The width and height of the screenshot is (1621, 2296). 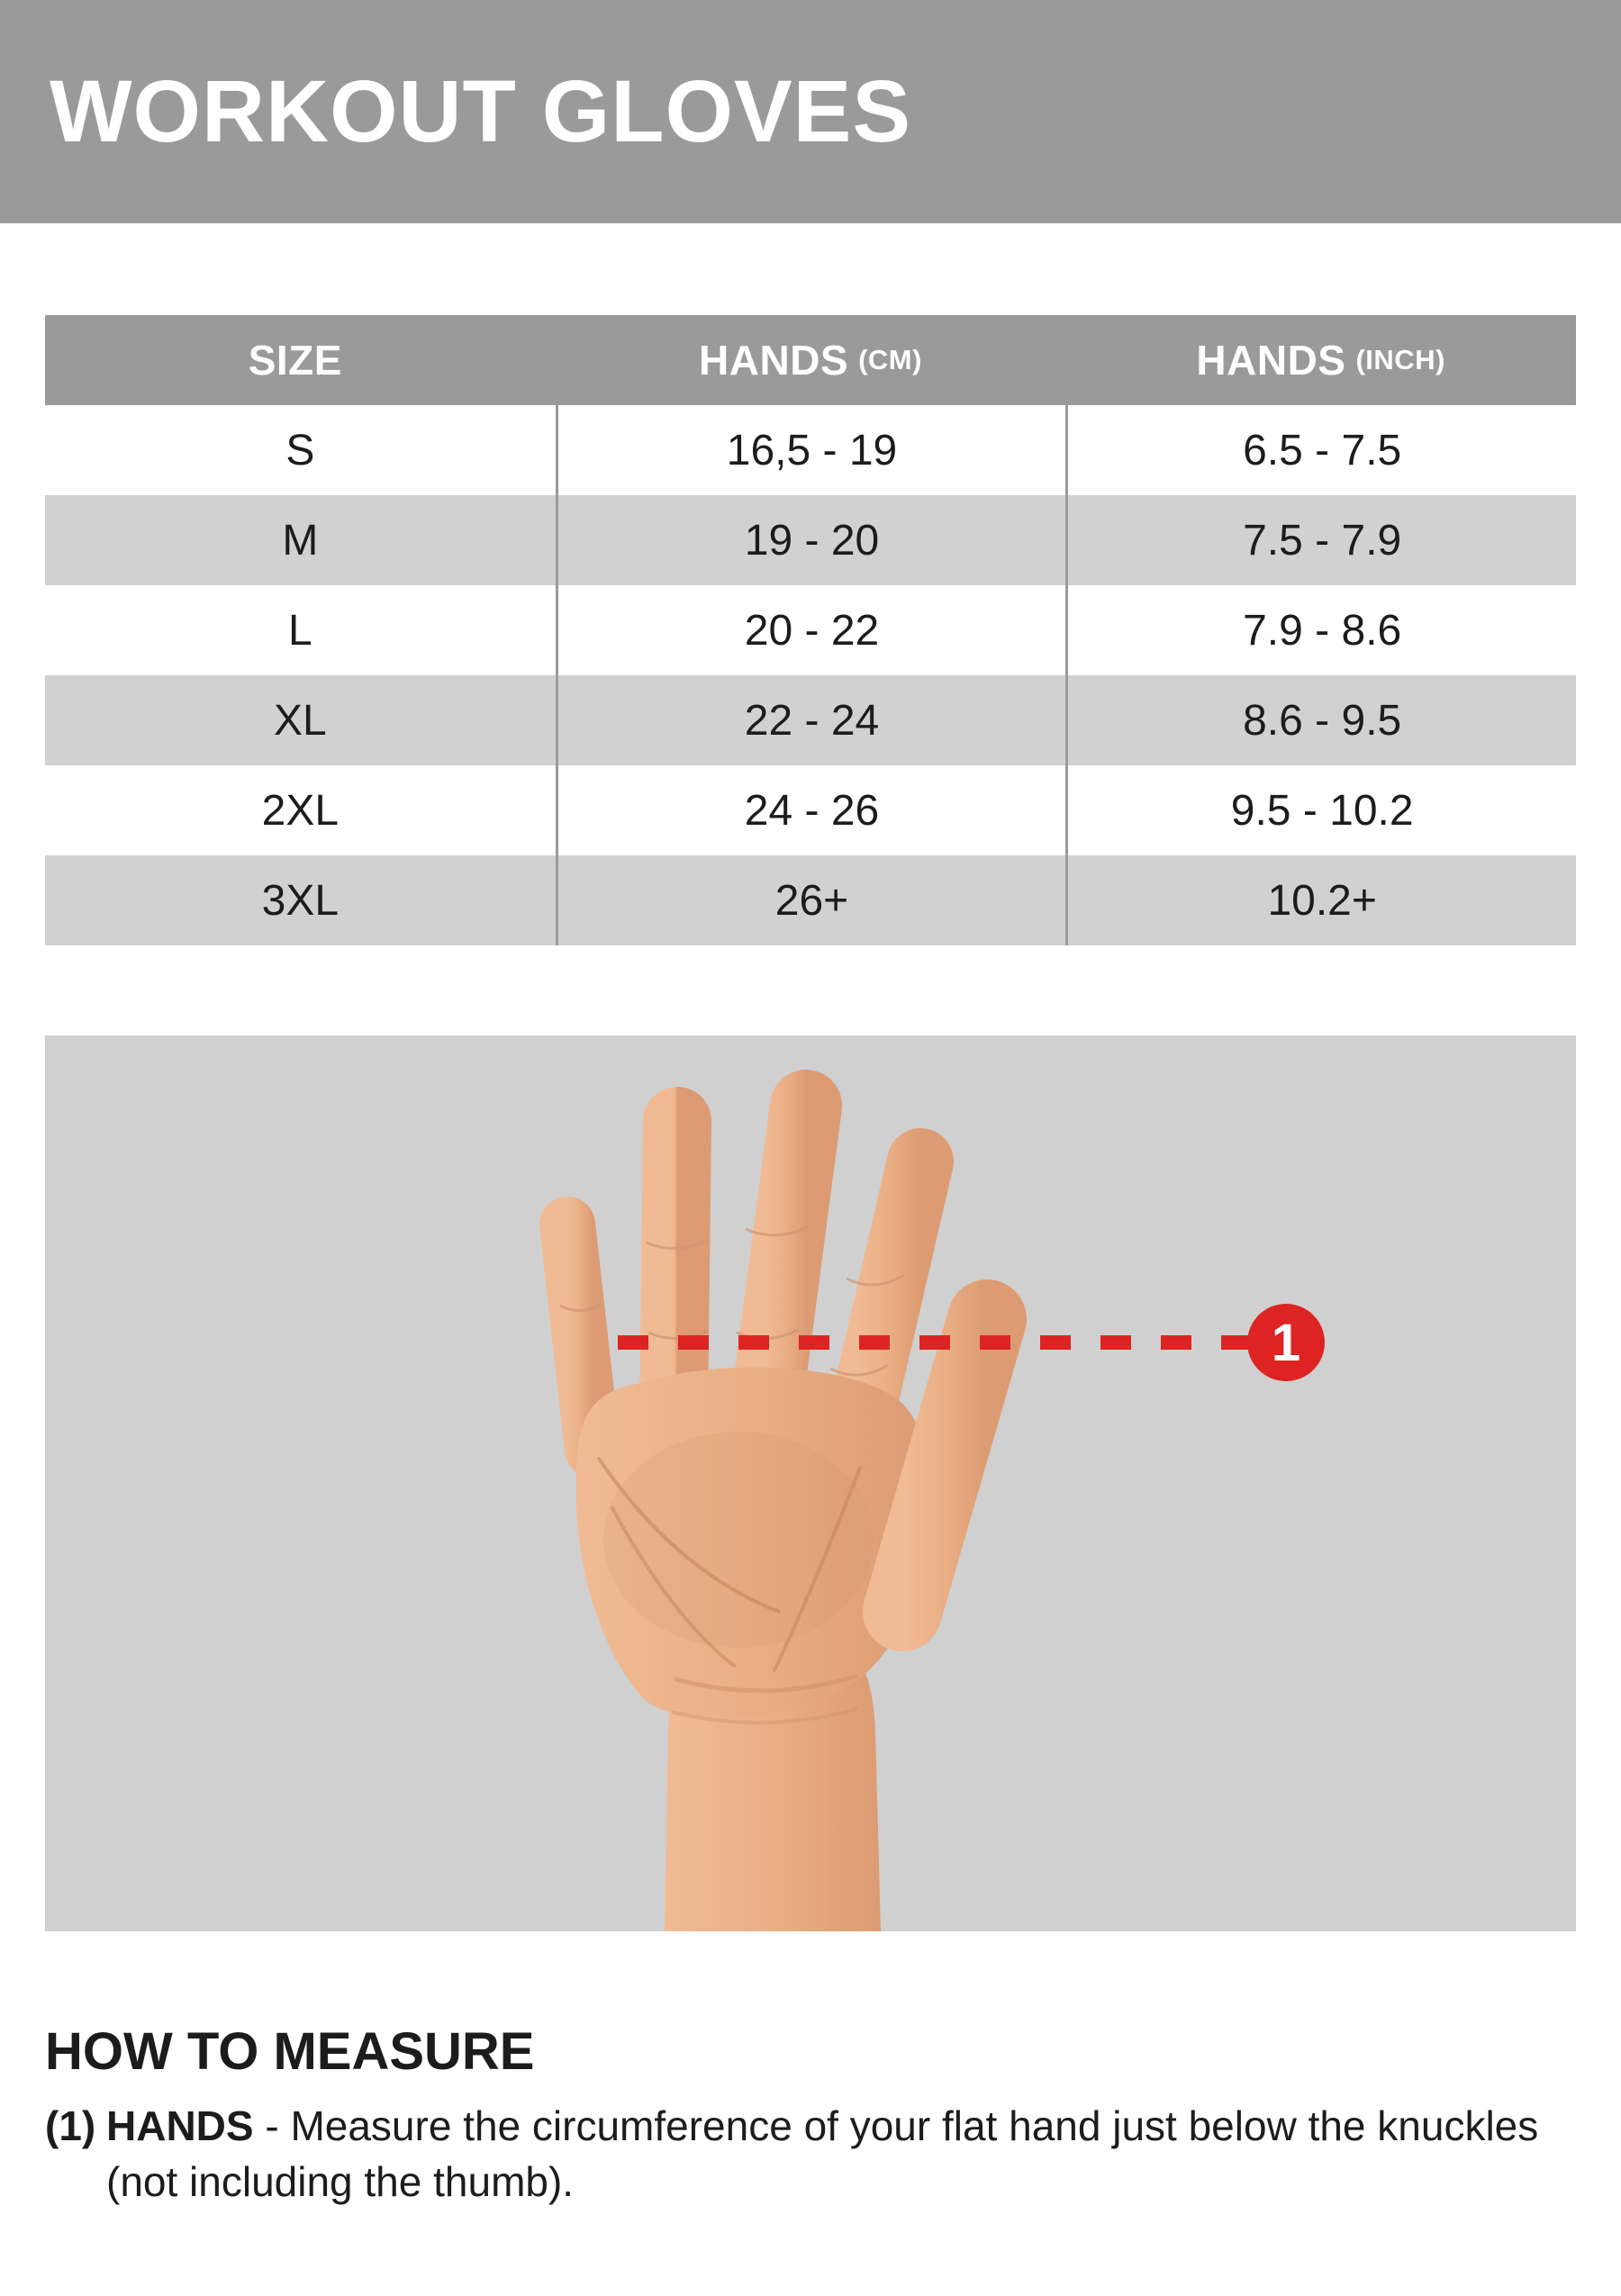 I want to click on title-banner: WORKOUT GLOVES, so click(x=810, y=111).